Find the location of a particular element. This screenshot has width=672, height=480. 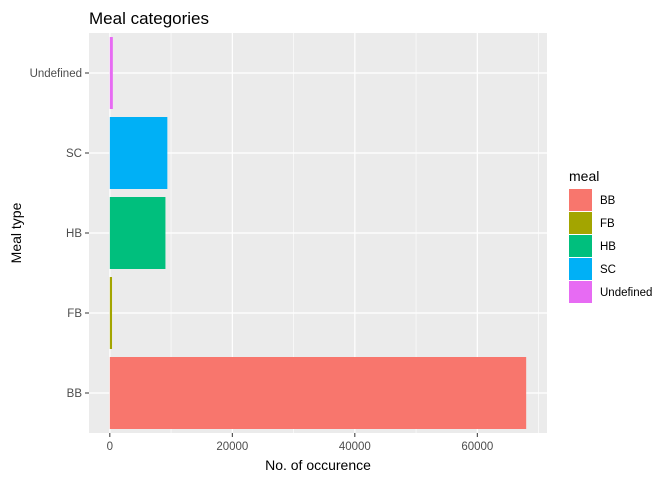

x-tick-label: 40000 is located at coordinates (355, 447).